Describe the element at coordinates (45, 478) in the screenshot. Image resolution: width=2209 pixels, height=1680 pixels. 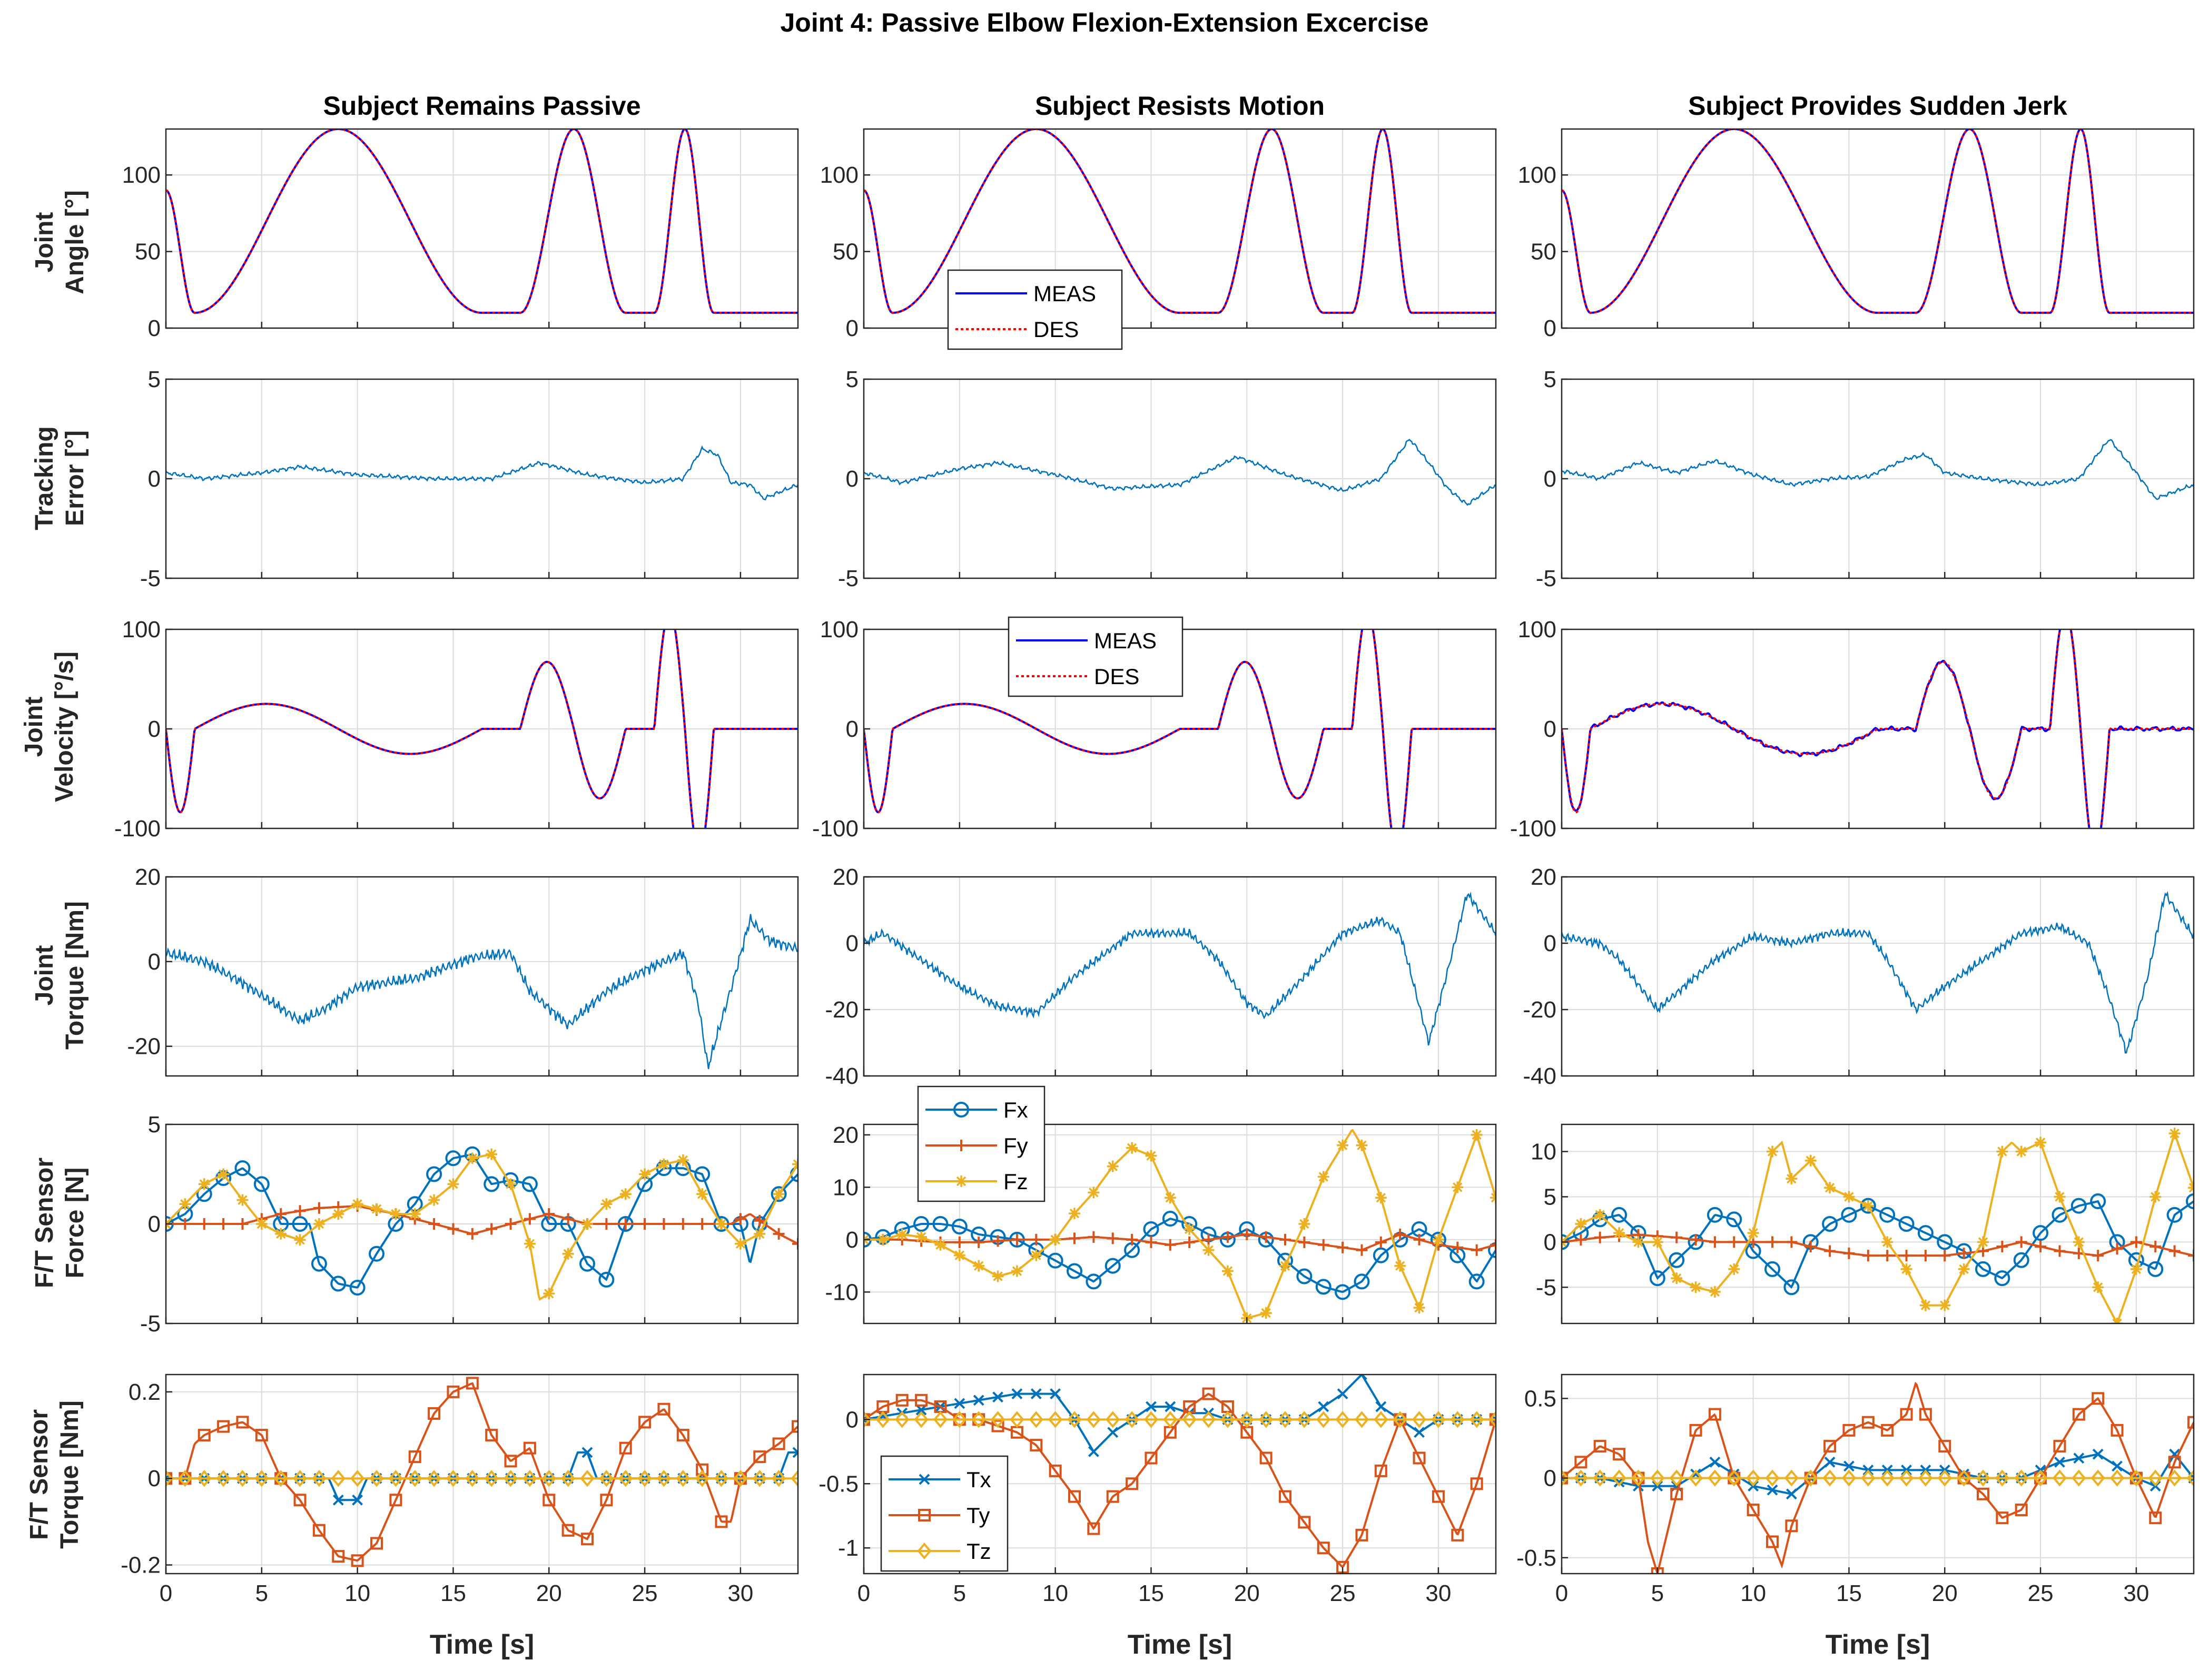
I see `row-label-error-line1: Tracking` at that location.